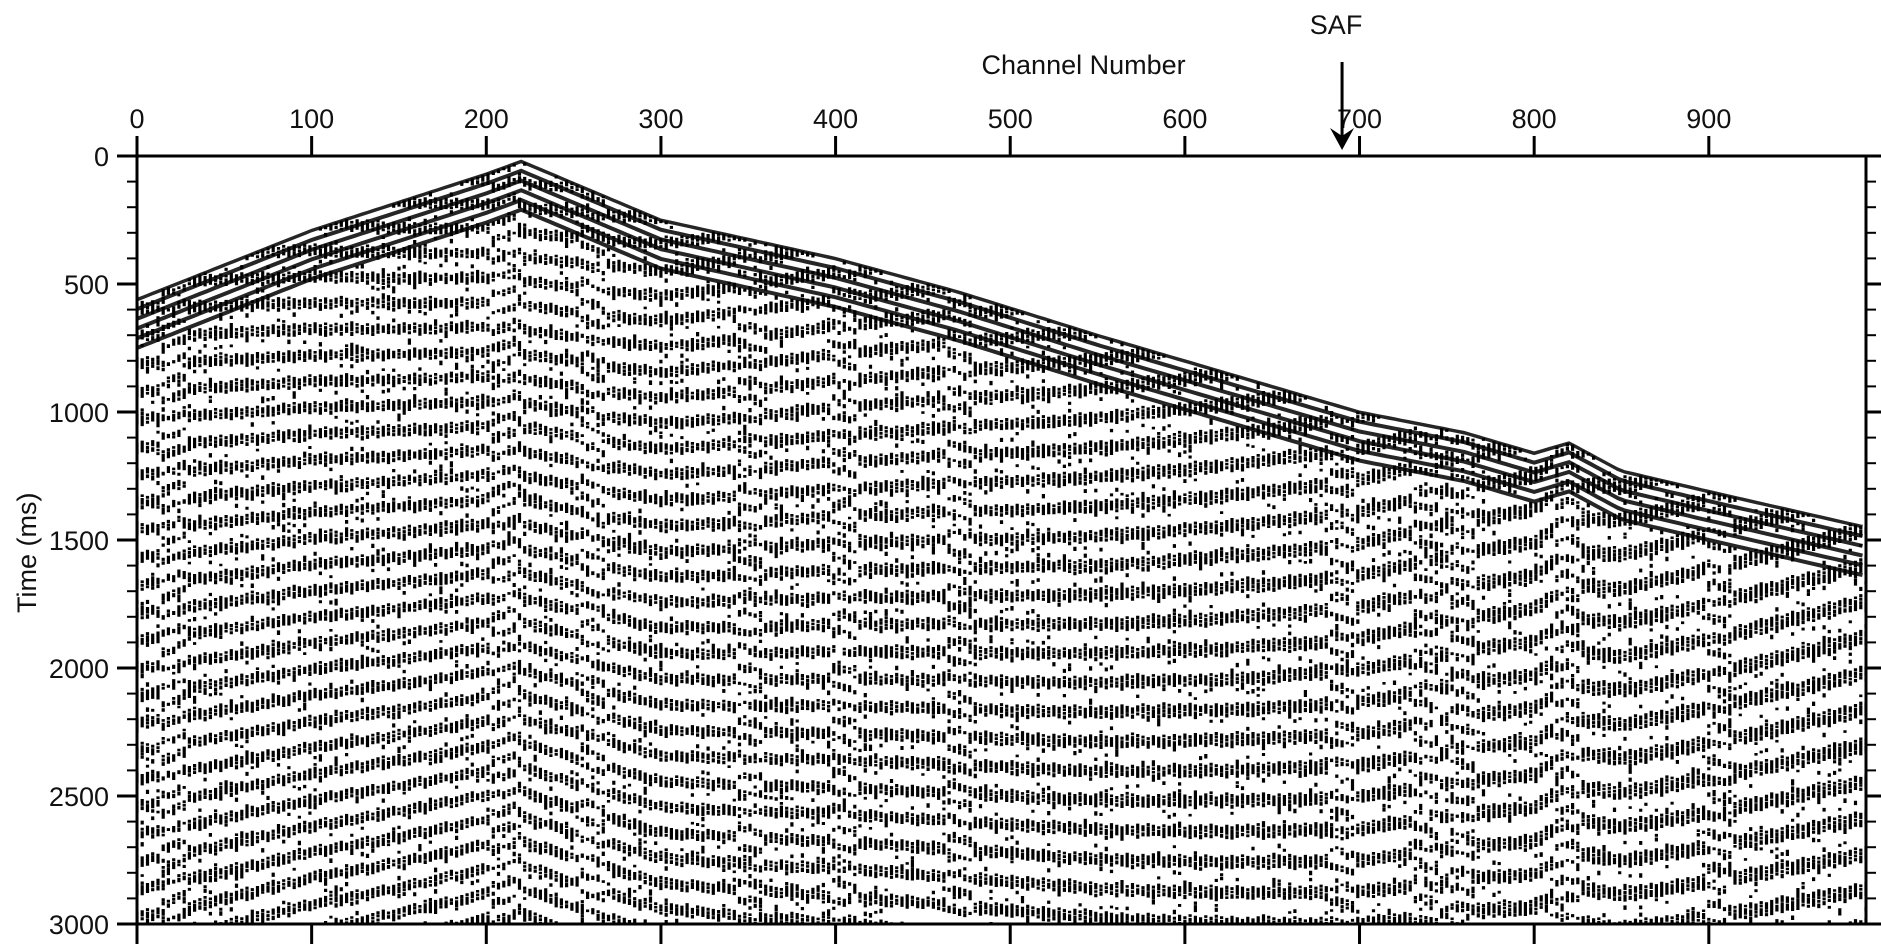 This screenshot has width=1881, height=944. I want to click on x-tick-label: 0, so click(136, 119).